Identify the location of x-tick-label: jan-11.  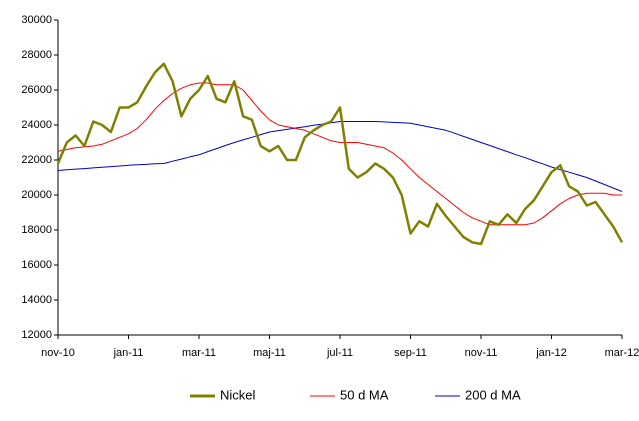
(128, 353).